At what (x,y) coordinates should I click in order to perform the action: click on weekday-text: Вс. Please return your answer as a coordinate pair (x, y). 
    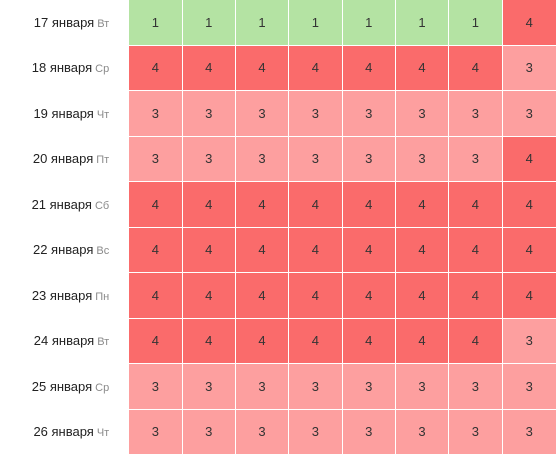
    Looking at the image, I should click on (103, 251).